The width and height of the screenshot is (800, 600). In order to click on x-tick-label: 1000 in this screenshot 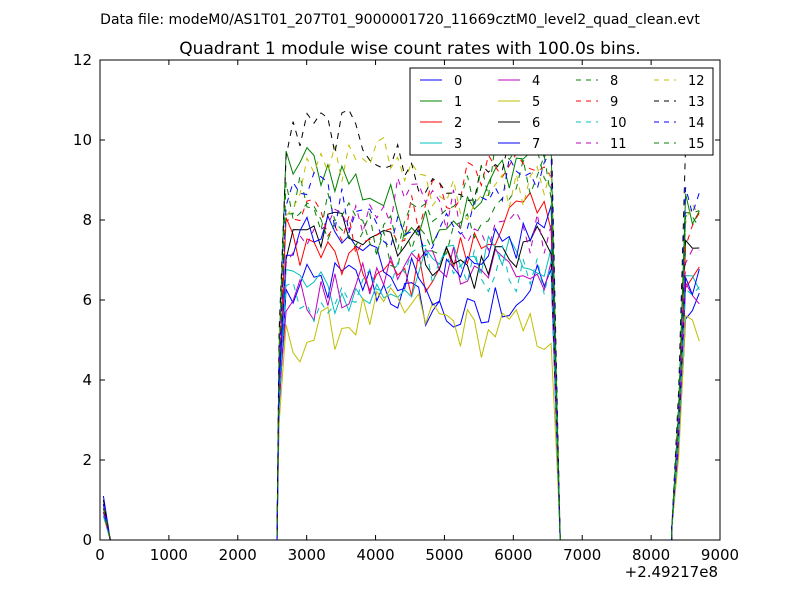, I will do `click(169, 555)`.